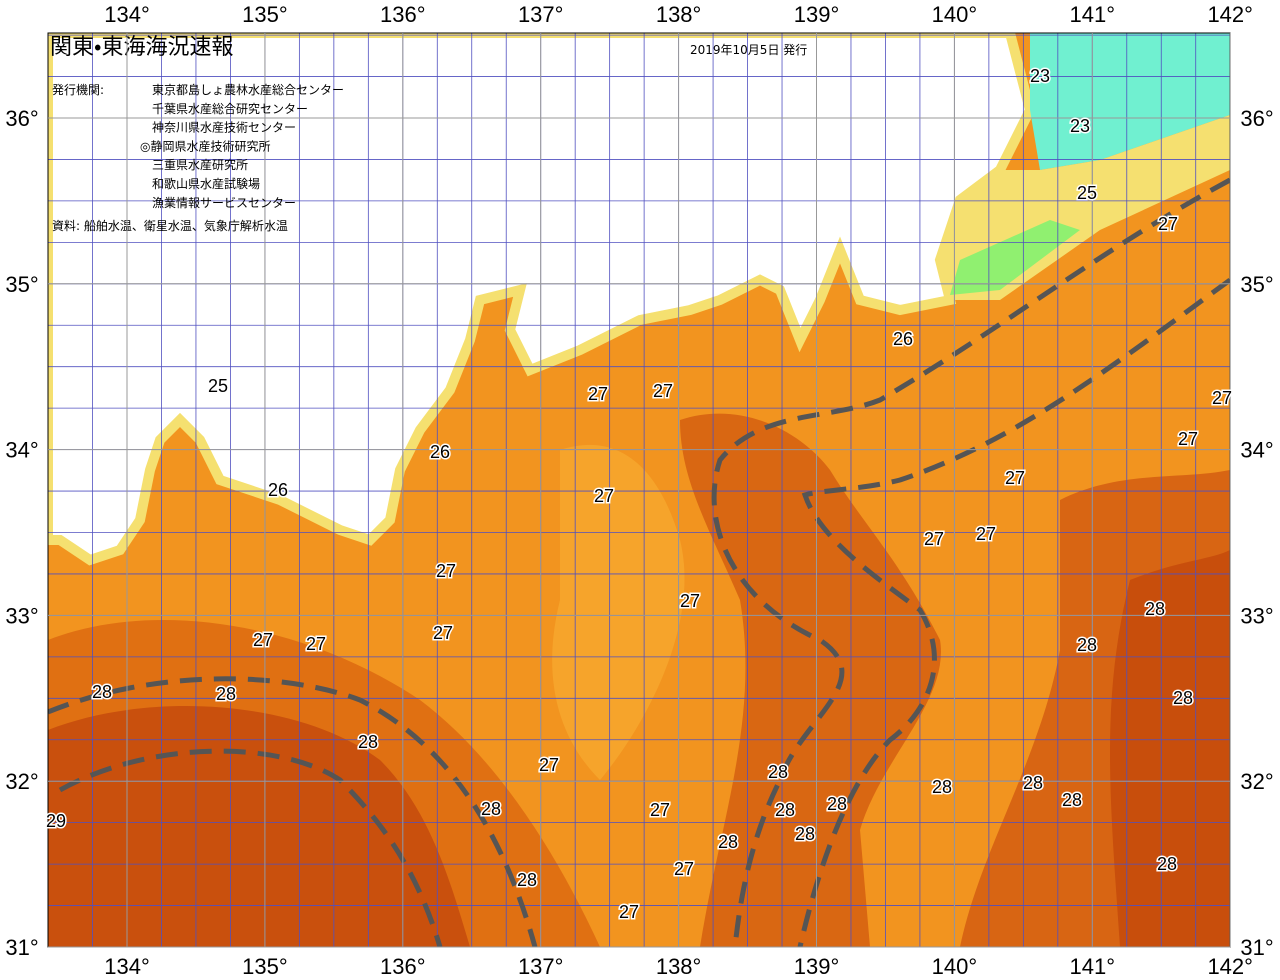 The image size is (1280, 980). What do you see at coordinates (230, 108) in the screenshot?
I see `publisher: 千葉県水産総合研究センター` at bounding box center [230, 108].